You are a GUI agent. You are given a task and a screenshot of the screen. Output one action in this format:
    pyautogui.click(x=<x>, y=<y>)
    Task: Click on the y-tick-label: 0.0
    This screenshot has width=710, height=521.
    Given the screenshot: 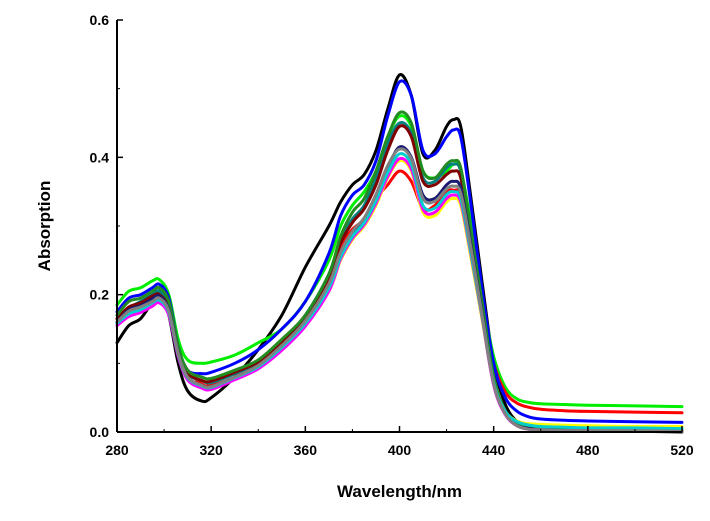 What is the action you would take?
    pyautogui.click(x=100, y=432)
    